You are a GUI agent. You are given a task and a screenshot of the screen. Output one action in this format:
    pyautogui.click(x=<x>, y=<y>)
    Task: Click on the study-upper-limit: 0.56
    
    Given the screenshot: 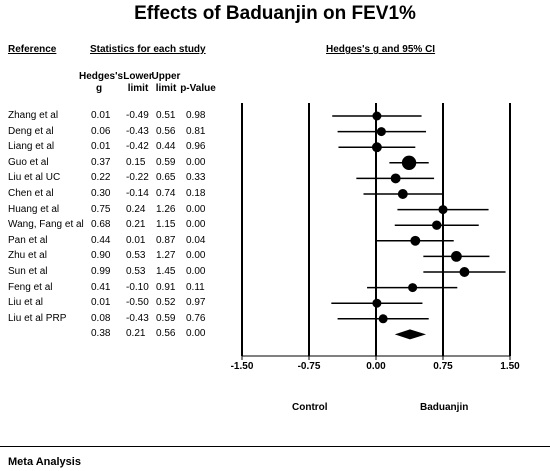 What is the action you would take?
    pyautogui.click(x=166, y=131)
    